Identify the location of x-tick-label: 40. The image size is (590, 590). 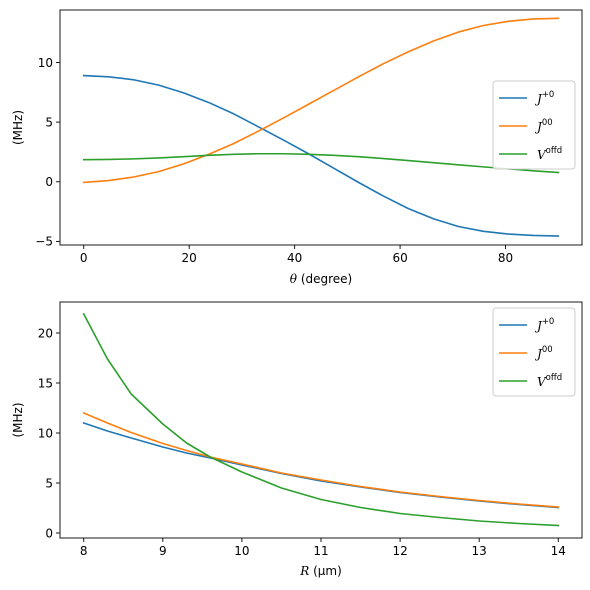
(294, 258).